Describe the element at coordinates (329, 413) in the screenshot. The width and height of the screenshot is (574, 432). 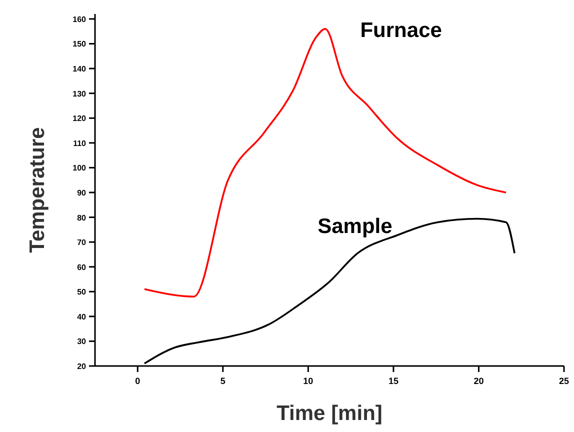
I see `x-axis-title: Time [min]` at that location.